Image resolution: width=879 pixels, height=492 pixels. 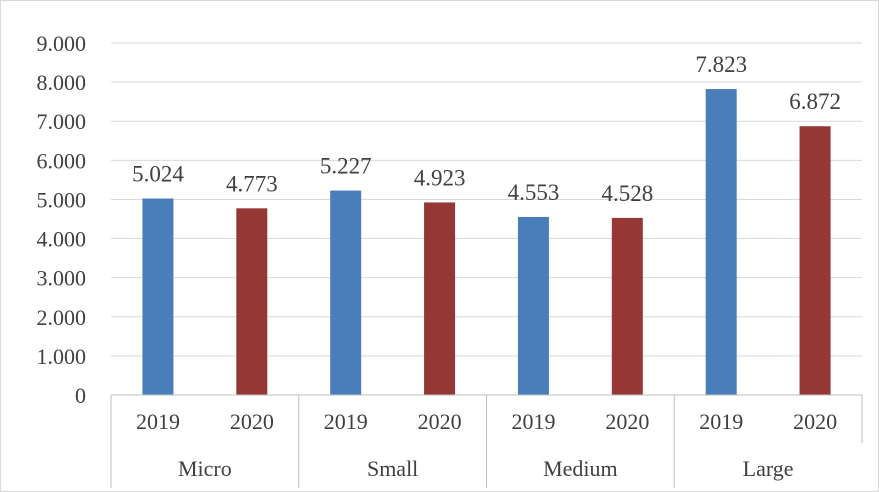 I want to click on bar-medium-2019, so click(x=533, y=305).